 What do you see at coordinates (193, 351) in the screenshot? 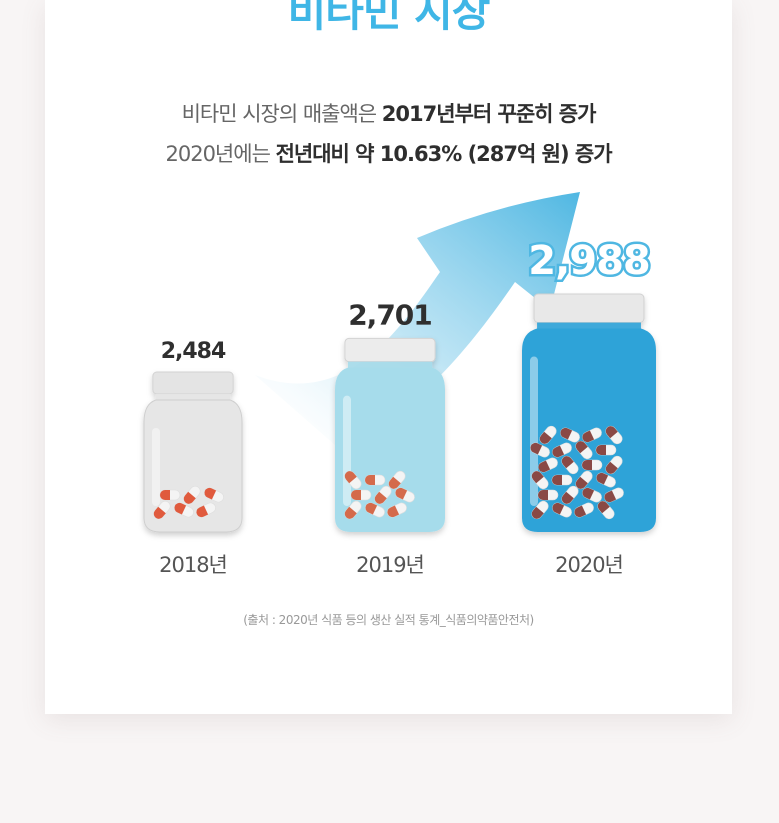
I see `bar-value-label: 2,484` at bounding box center [193, 351].